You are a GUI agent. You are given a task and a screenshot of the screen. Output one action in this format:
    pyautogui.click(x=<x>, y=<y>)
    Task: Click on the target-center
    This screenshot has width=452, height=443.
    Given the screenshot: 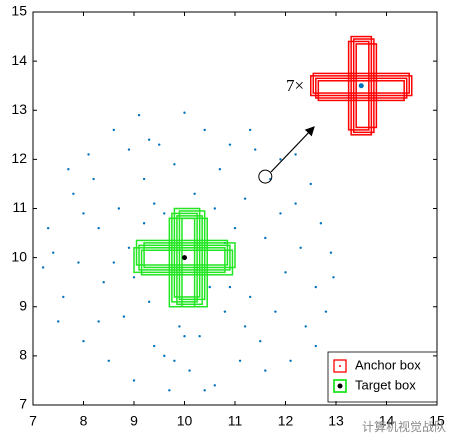 What is the action you would take?
    pyautogui.click(x=184, y=258)
    